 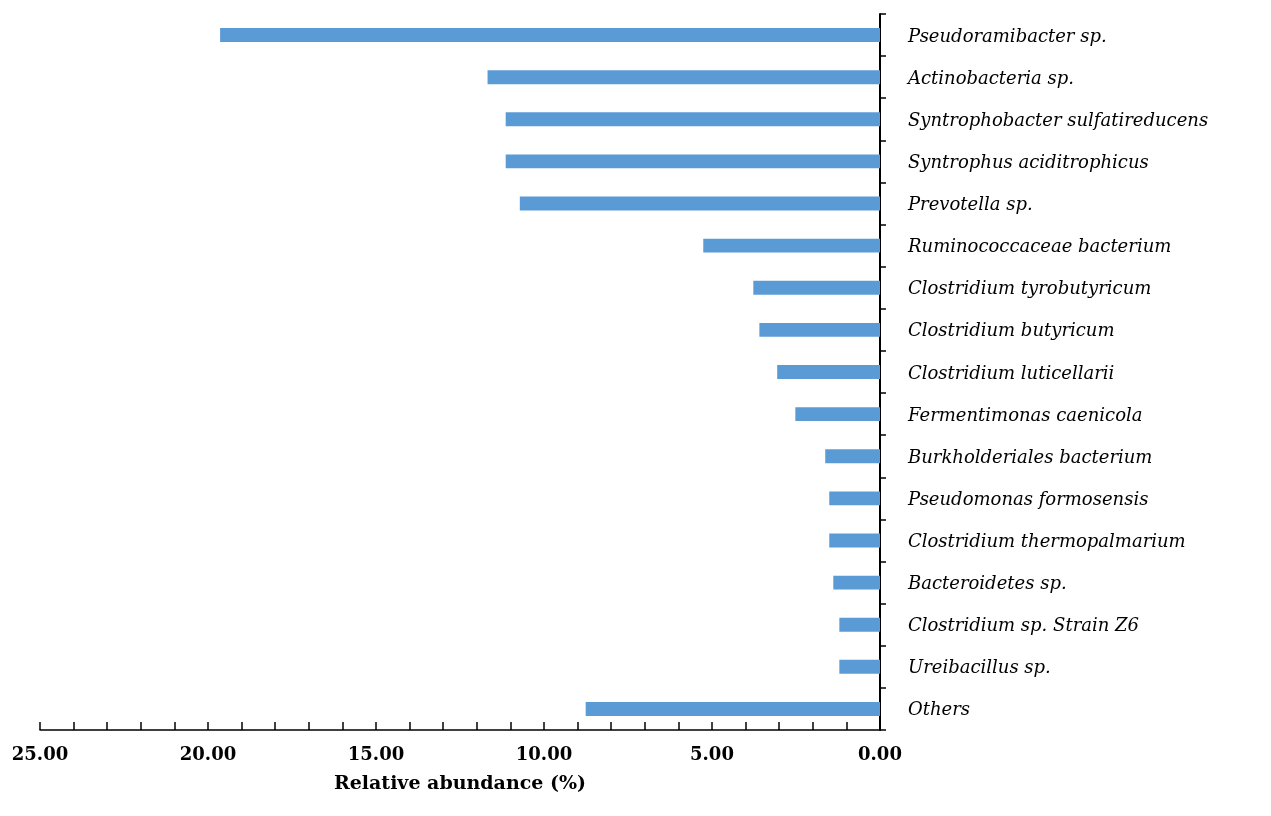 What do you see at coordinates (712, 753) in the screenshot?
I see `x-tick-label: 5.00` at bounding box center [712, 753].